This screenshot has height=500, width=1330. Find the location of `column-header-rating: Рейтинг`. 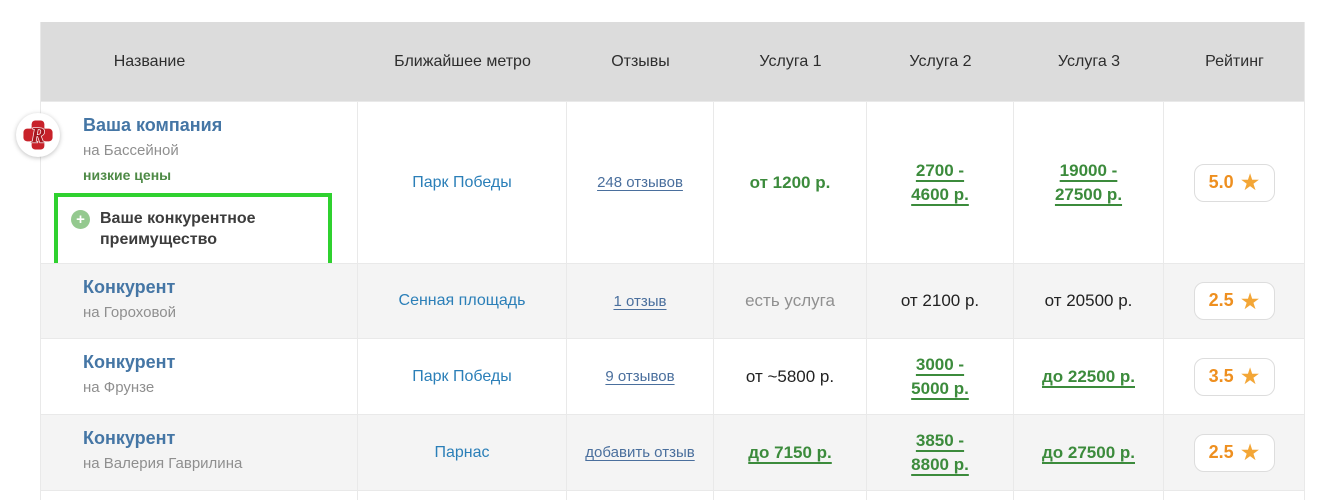

column-header-rating: Рейтинг is located at coordinates (1234, 61).